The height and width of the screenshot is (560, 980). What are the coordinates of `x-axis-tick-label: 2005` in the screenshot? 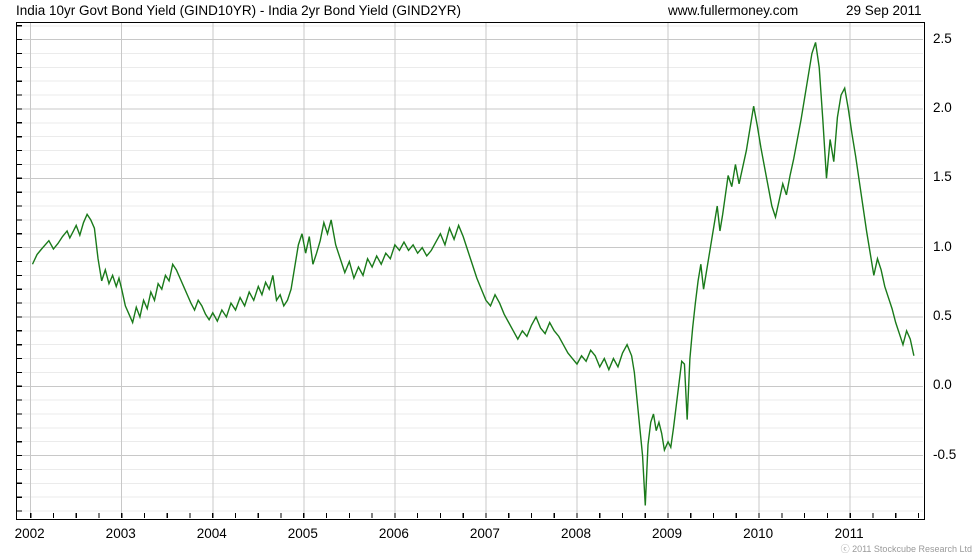 It's located at (302, 533).